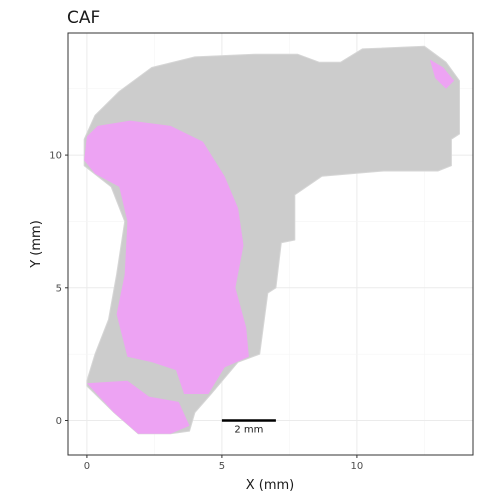 This screenshot has height=500, width=500. I want to click on y-tick-label: 10, so click(55, 156).